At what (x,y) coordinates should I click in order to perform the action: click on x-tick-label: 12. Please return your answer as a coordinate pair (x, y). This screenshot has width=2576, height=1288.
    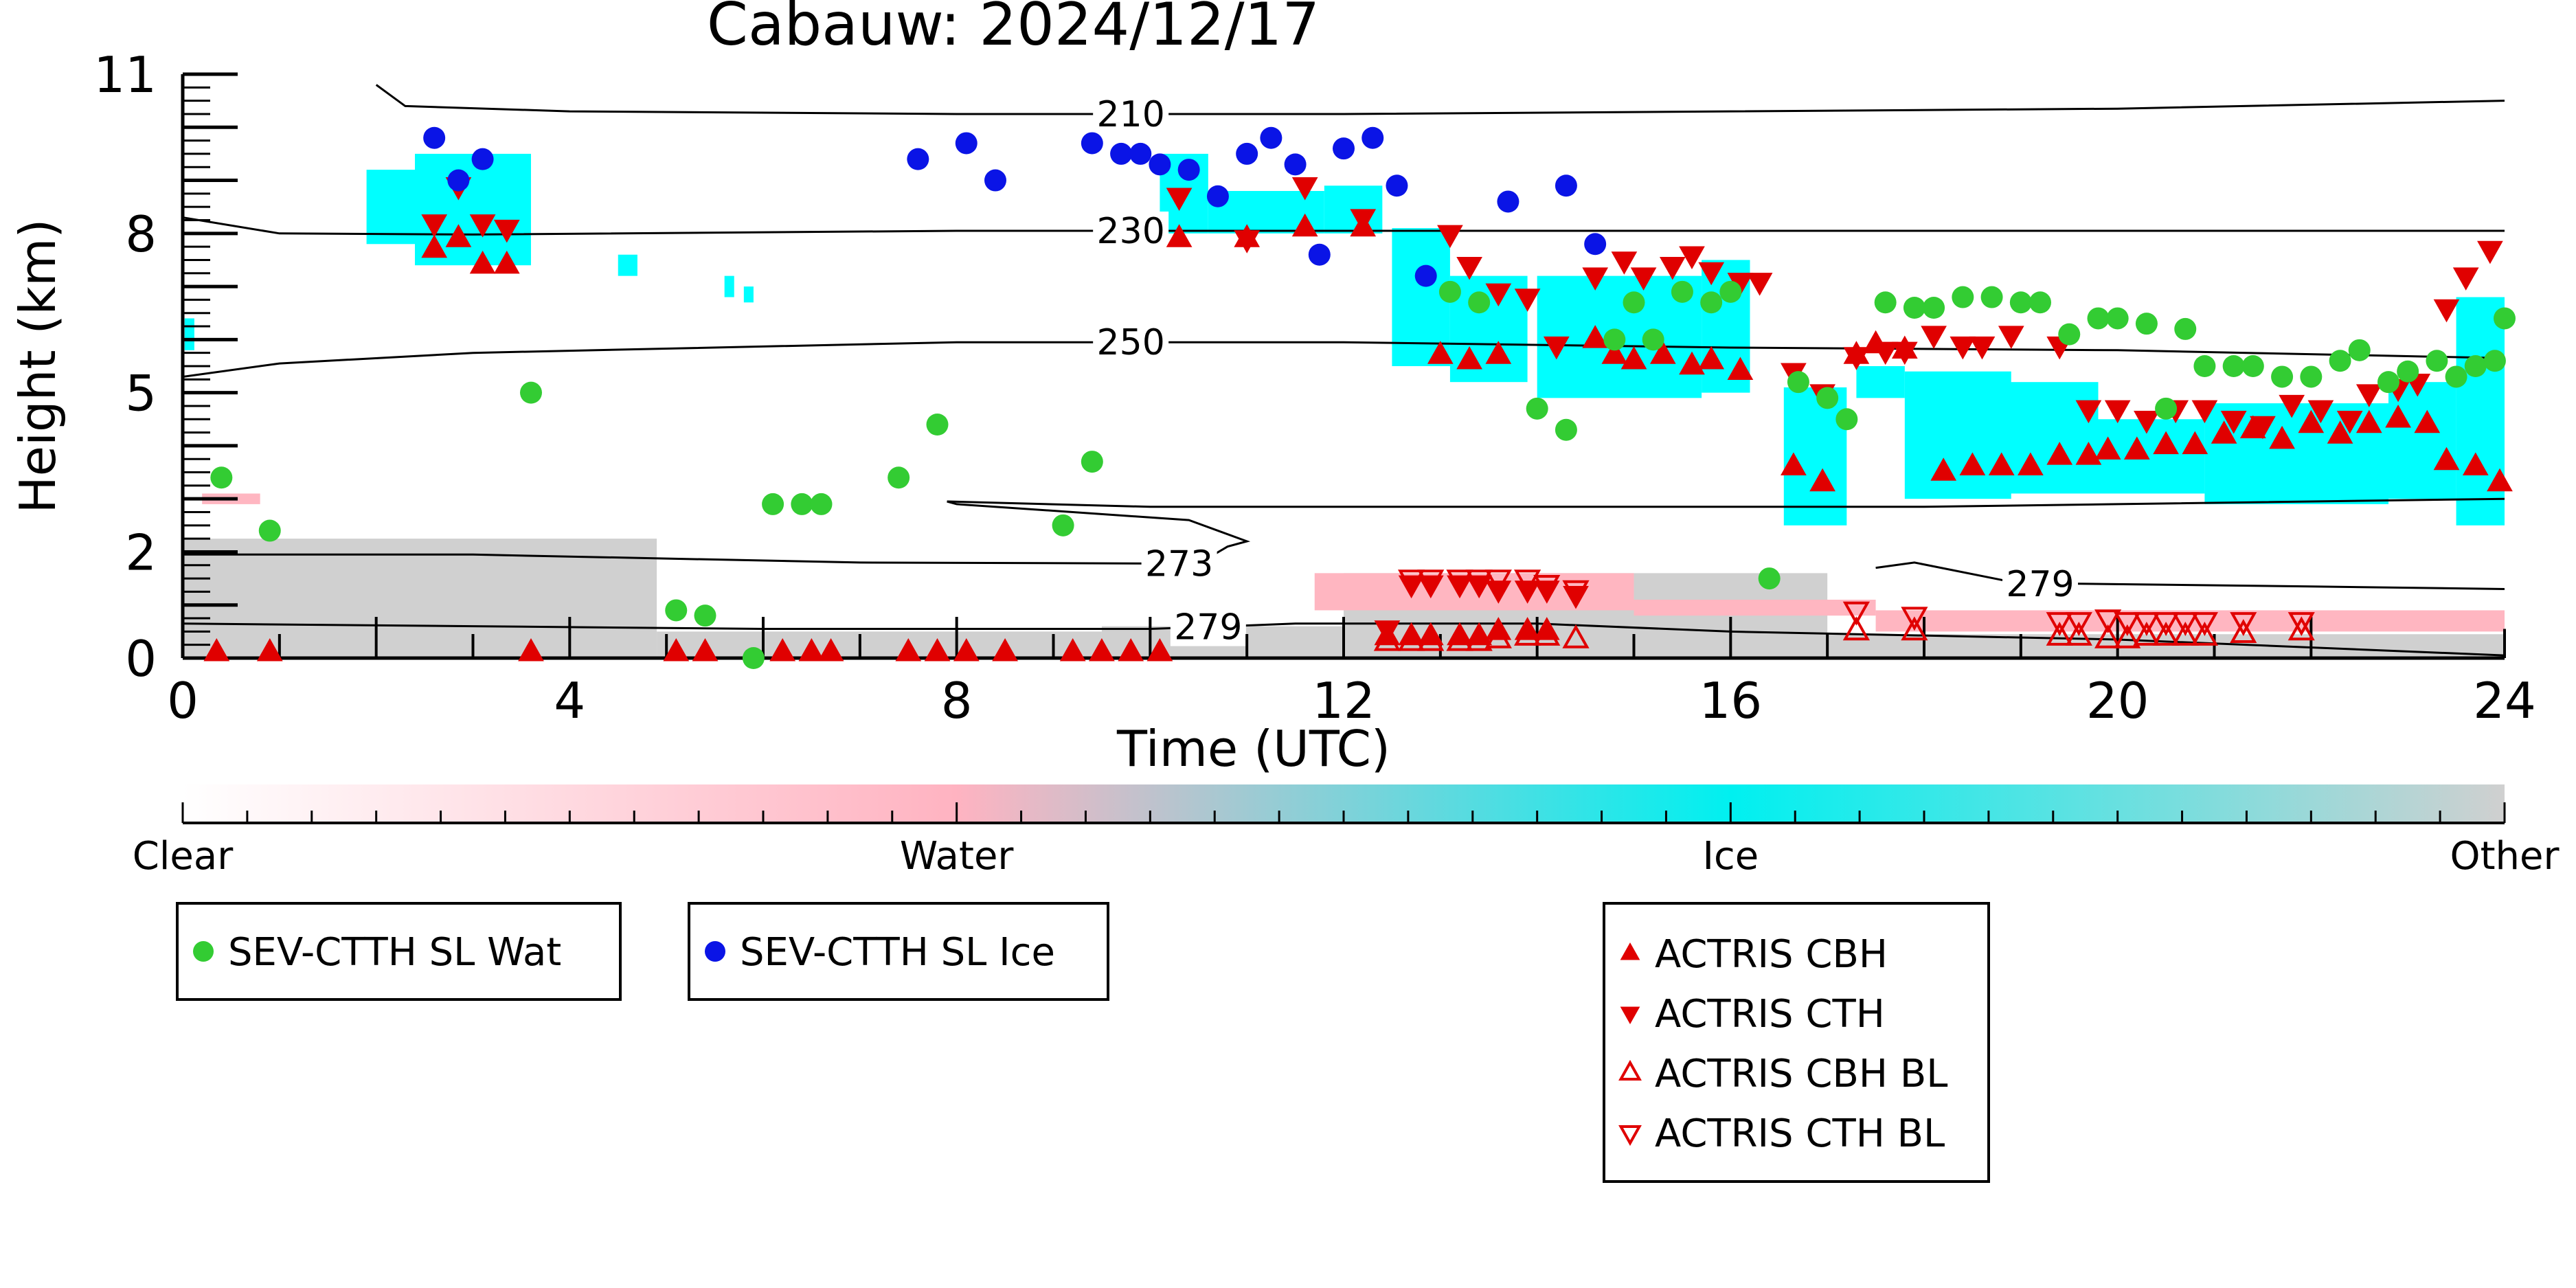
    Looking at the image, I should click on (1343, 701).